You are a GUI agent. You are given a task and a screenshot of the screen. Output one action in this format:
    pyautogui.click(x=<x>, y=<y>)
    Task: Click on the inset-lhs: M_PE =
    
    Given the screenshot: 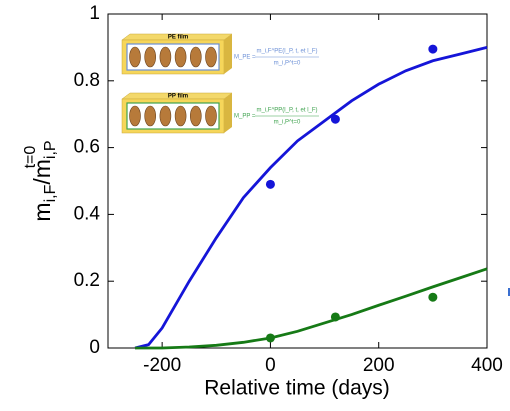 What is the action you would take?
    pyautogui.click(x=245, y=58)
    